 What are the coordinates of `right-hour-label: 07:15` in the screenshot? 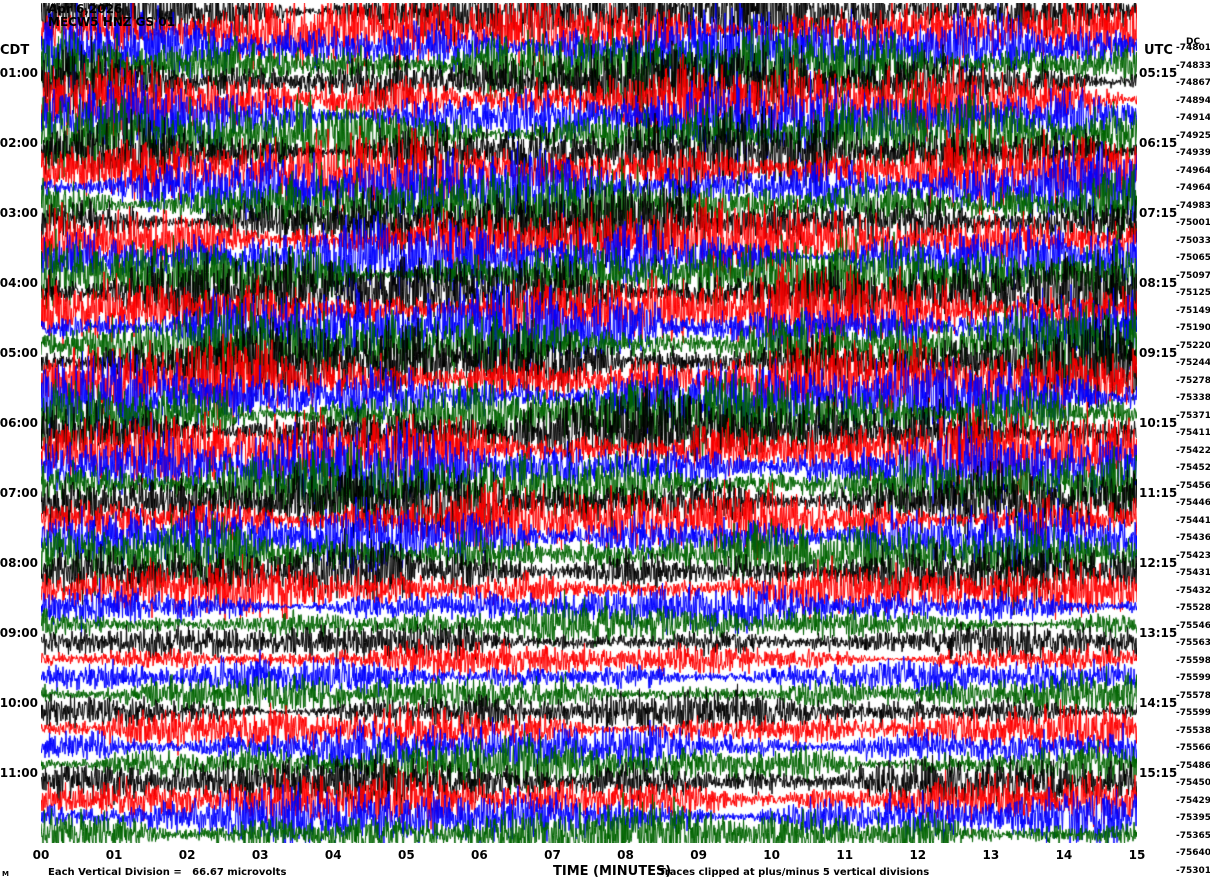 It's located at (1158, 213).